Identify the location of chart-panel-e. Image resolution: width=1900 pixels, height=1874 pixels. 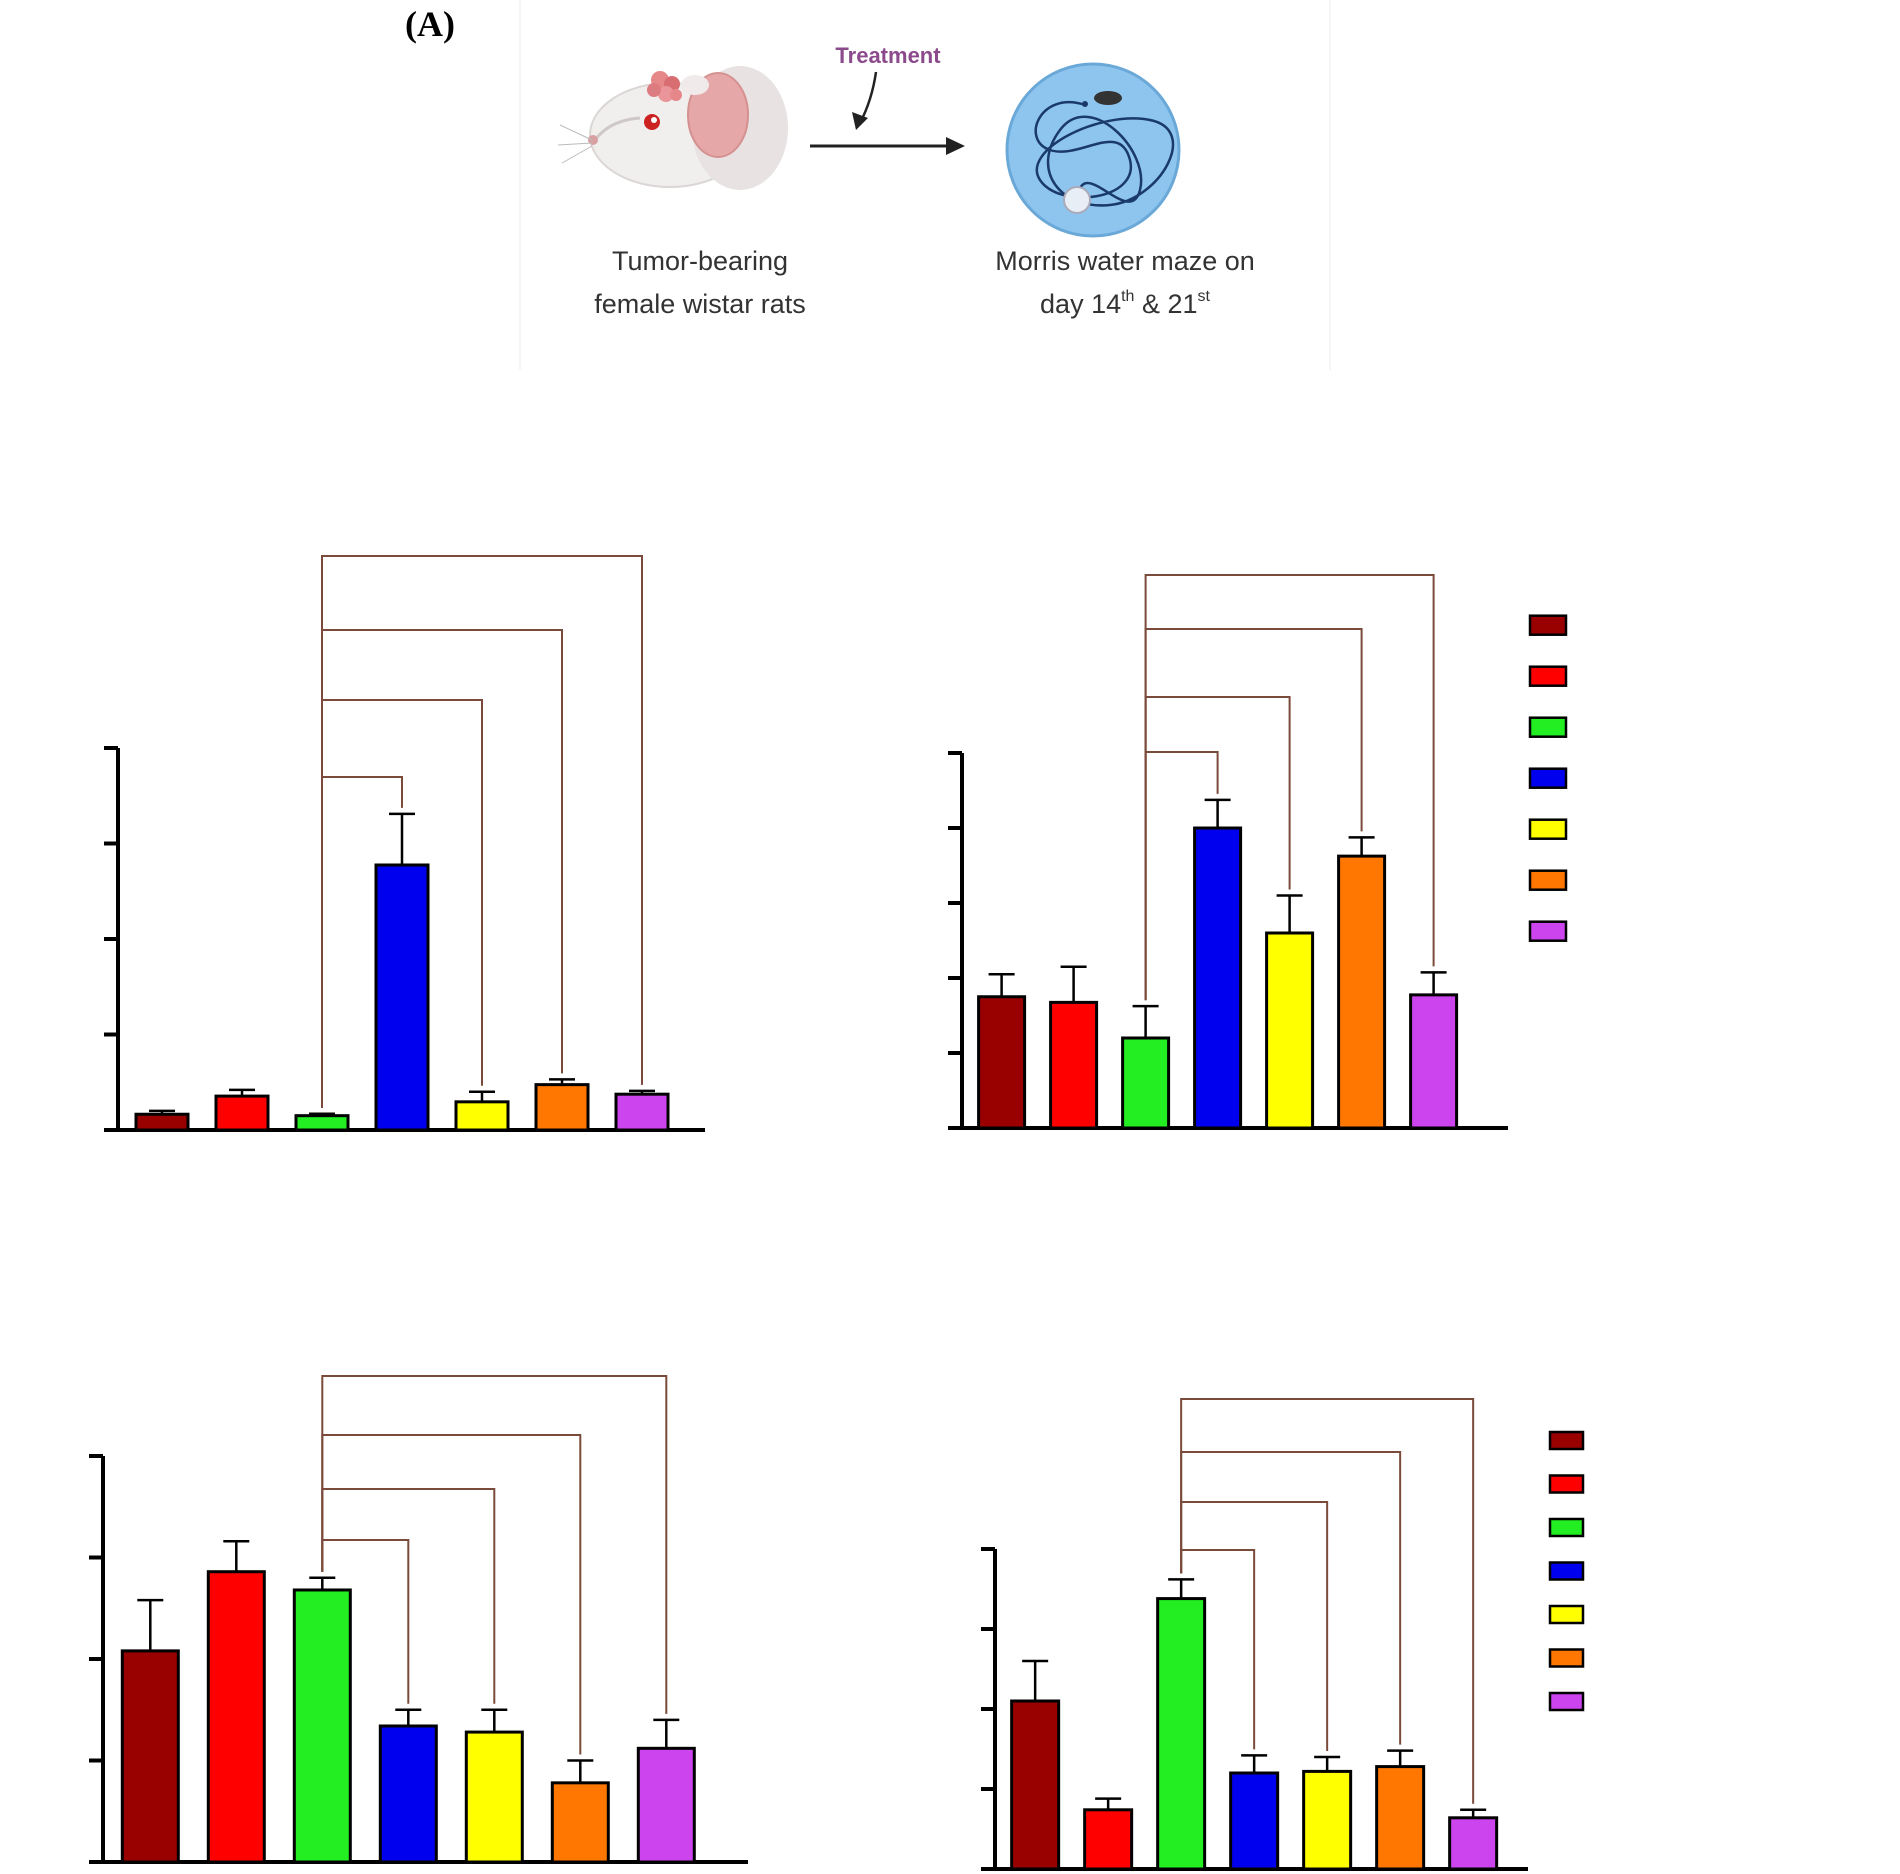
(1254, 1634).